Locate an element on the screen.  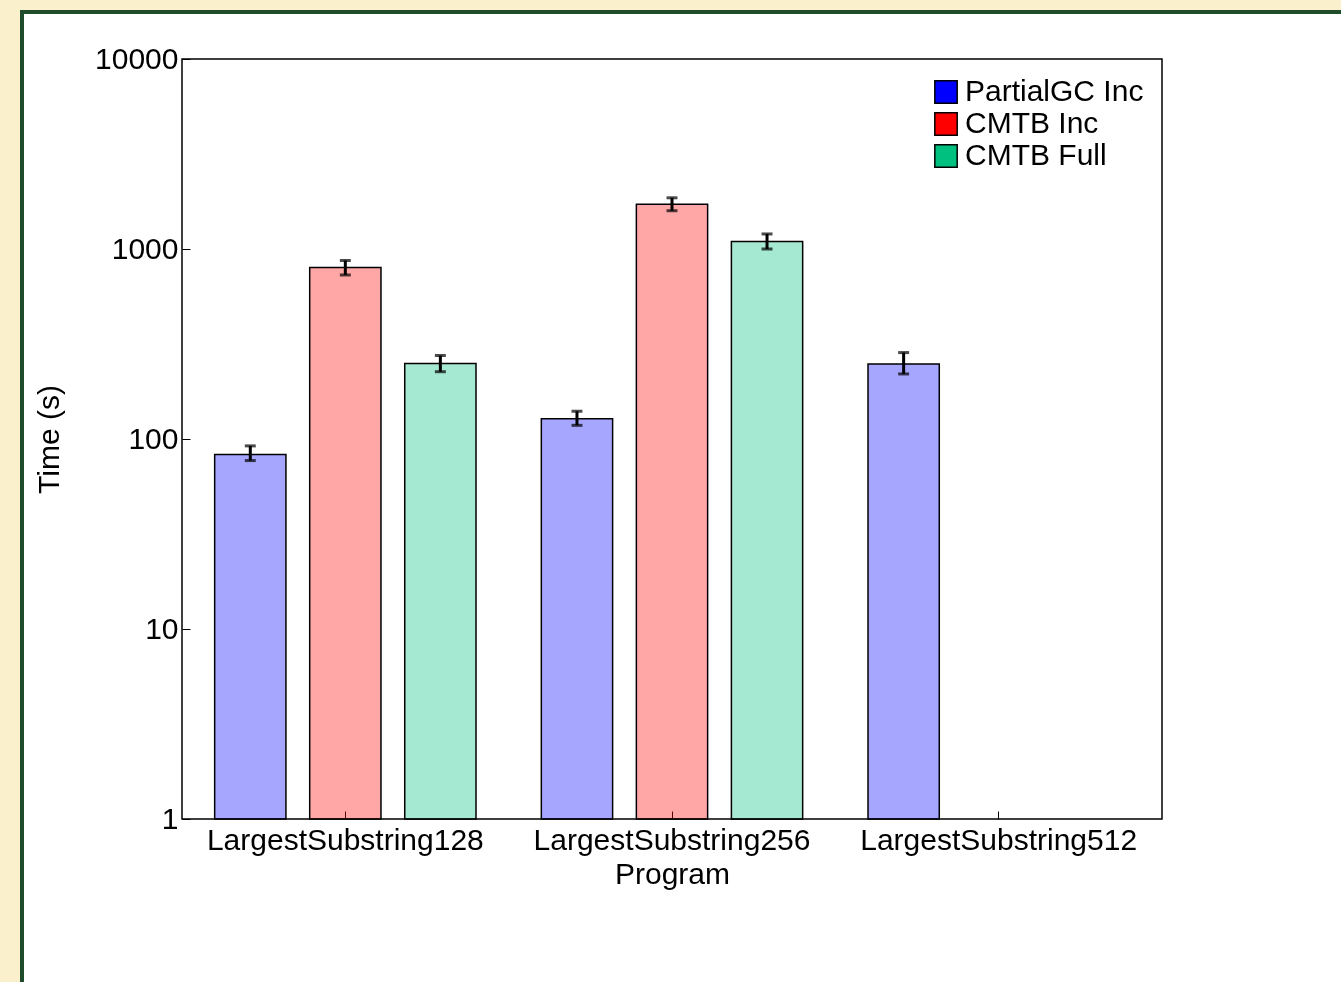
y-tick-label: 1 is located at coordinates (170, 818).